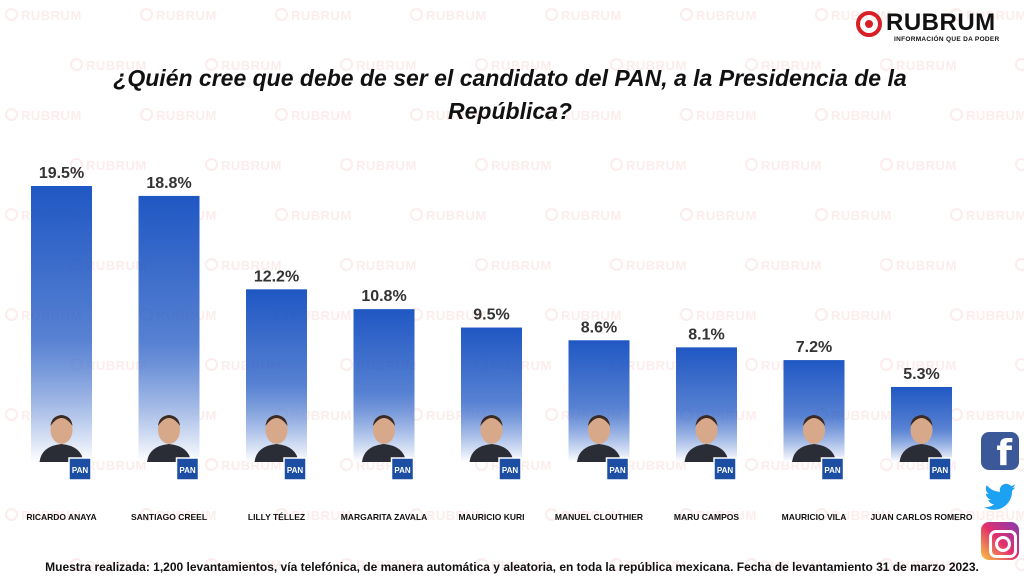 The width and height of the screenshot is (1024, 576). I want to click on logo-name: RUBRUM, so click(941, 22).